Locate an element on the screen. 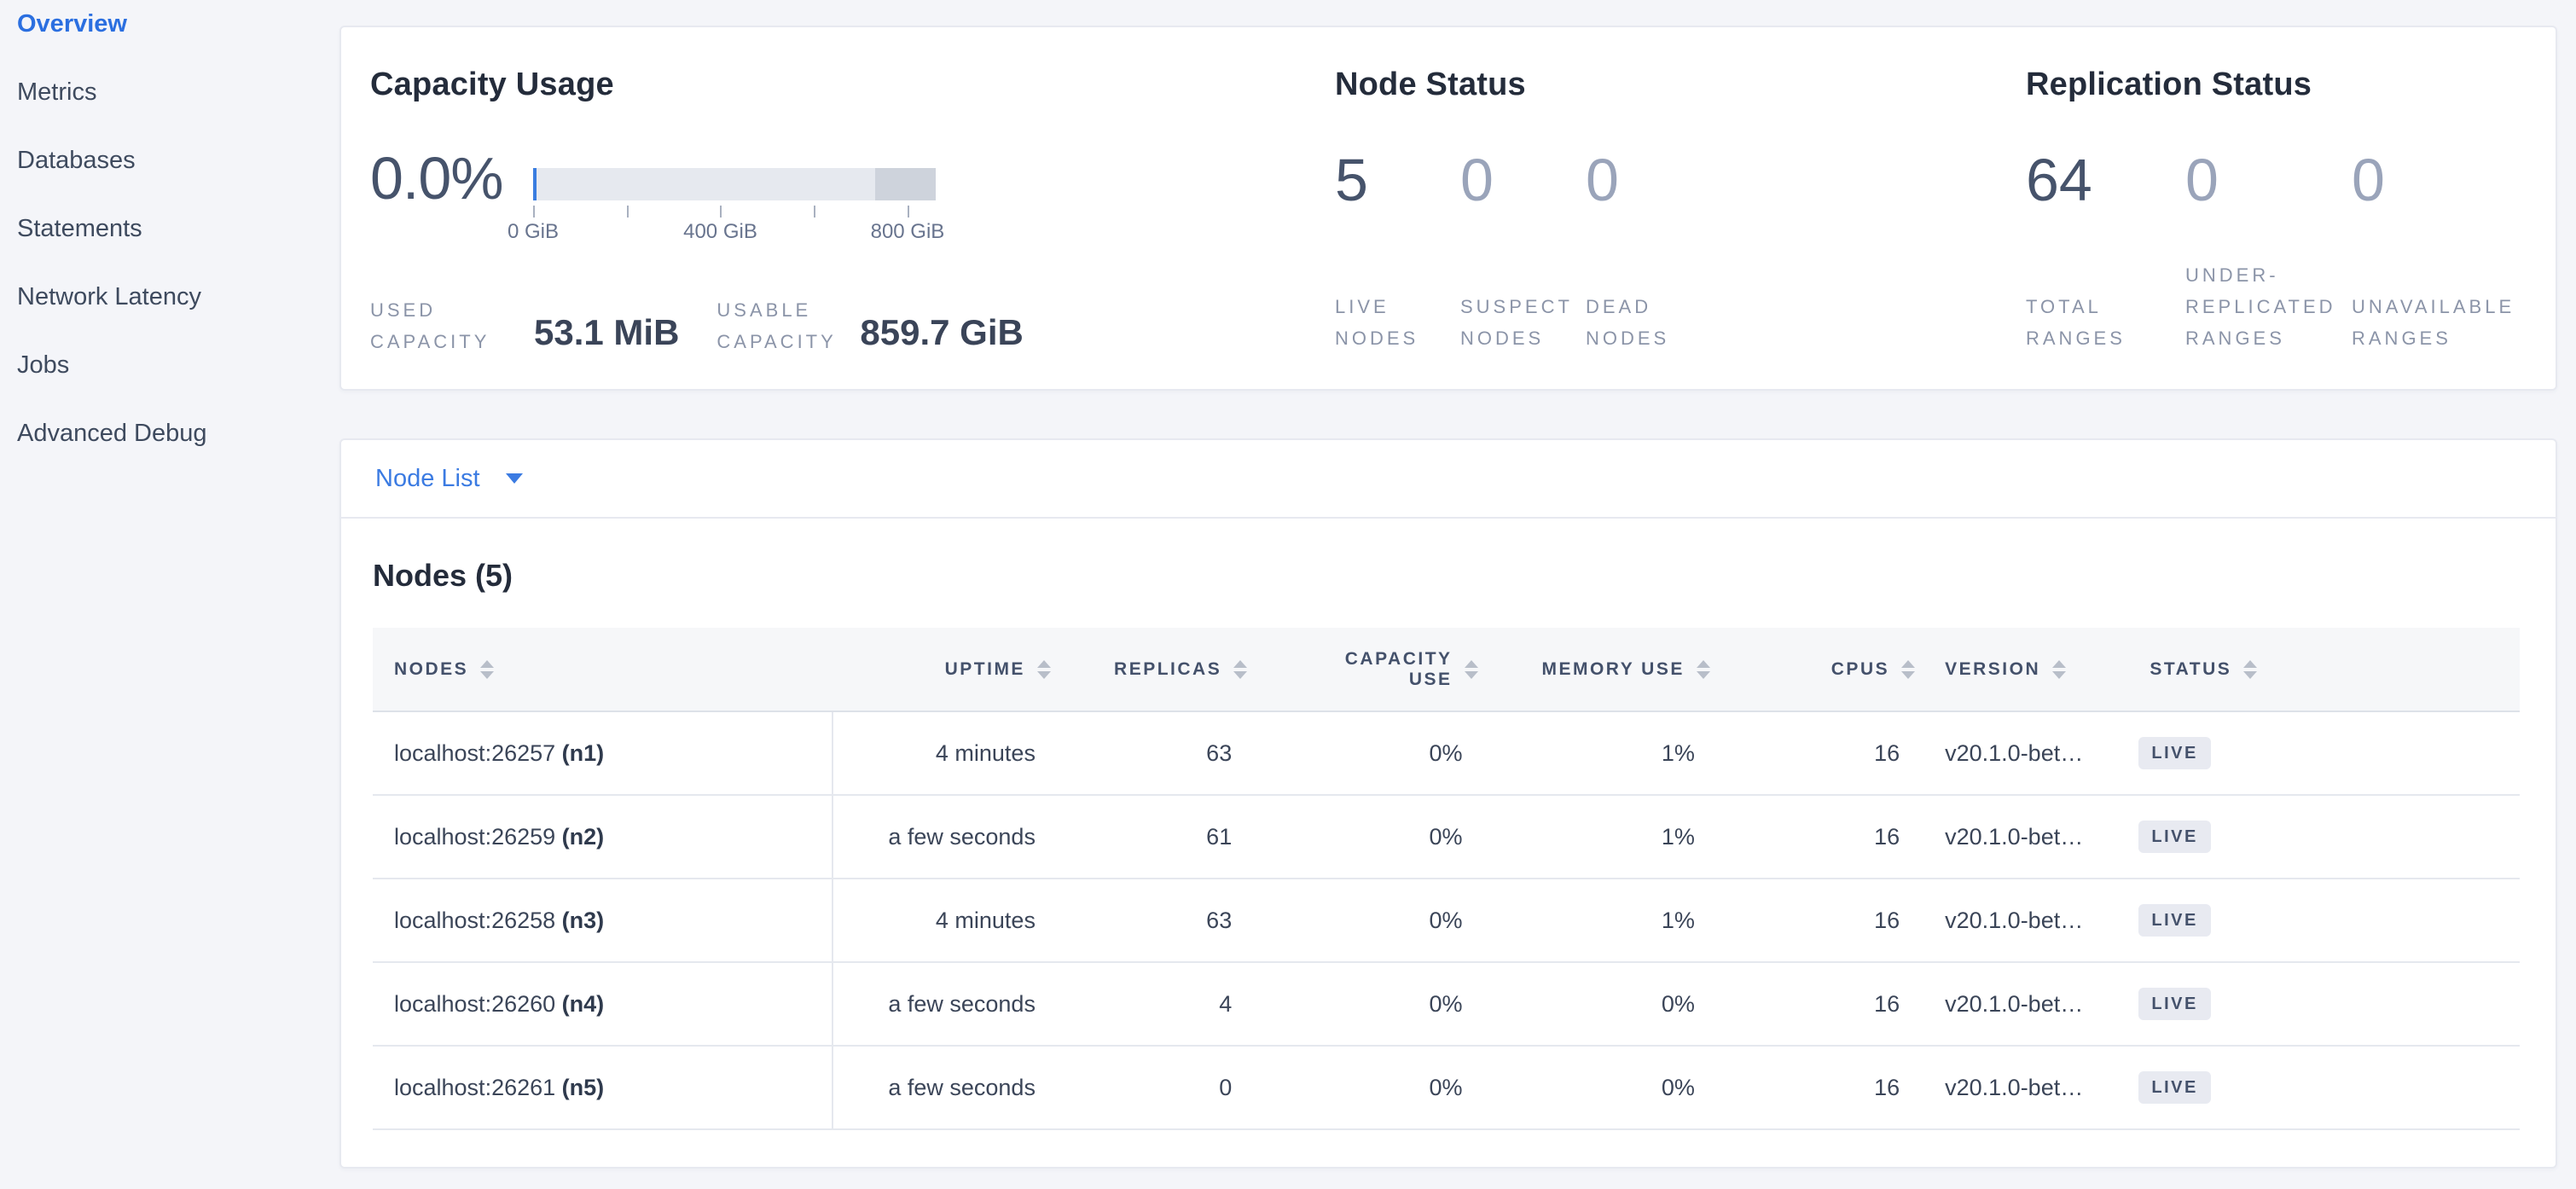 This screenshot has width=2576, height=1189. column-header-memory-use: MEMORY USE is located at coordinates (1602, 670).